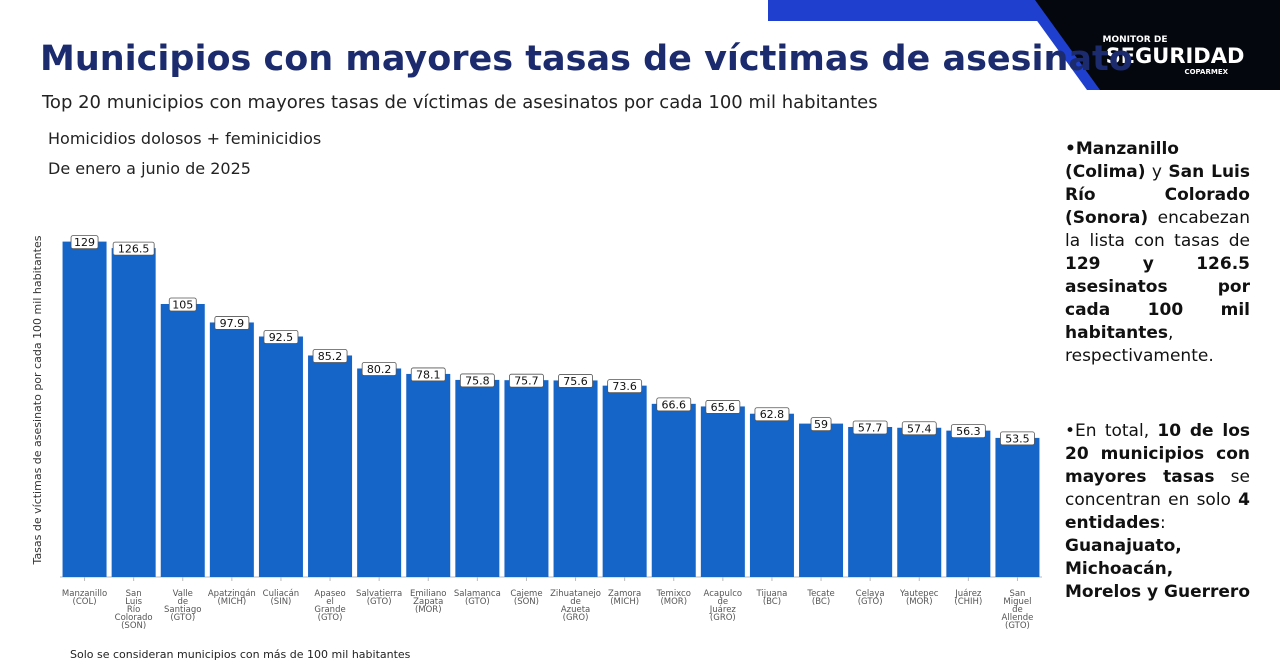 This screenshot has width=1280, height=670. What do you see at coordinates (184, 138) in the screenshot?
I see `note: Homicidios dolosos + feminicidios` at bounding box center [184, 138].